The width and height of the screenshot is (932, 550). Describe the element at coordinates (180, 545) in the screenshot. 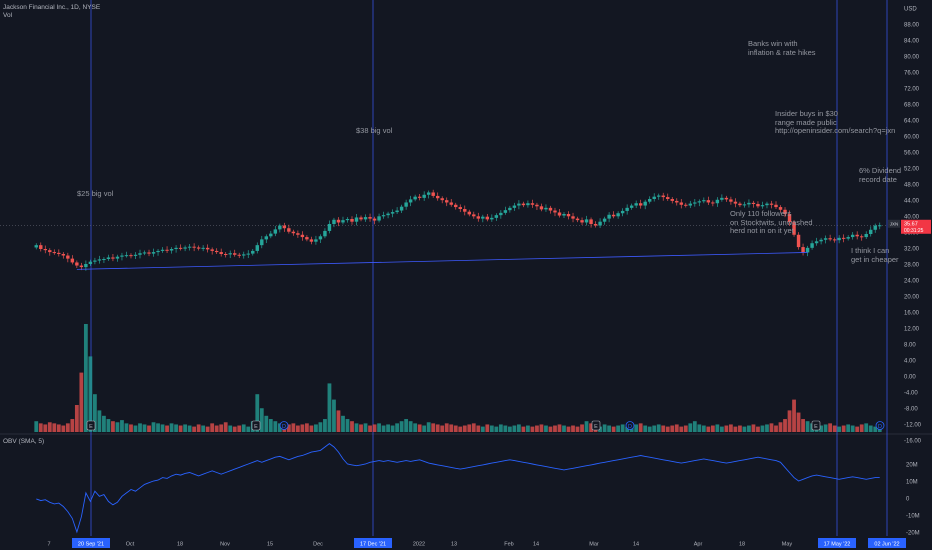

I see `x-axis-label-text: 18` at that location.